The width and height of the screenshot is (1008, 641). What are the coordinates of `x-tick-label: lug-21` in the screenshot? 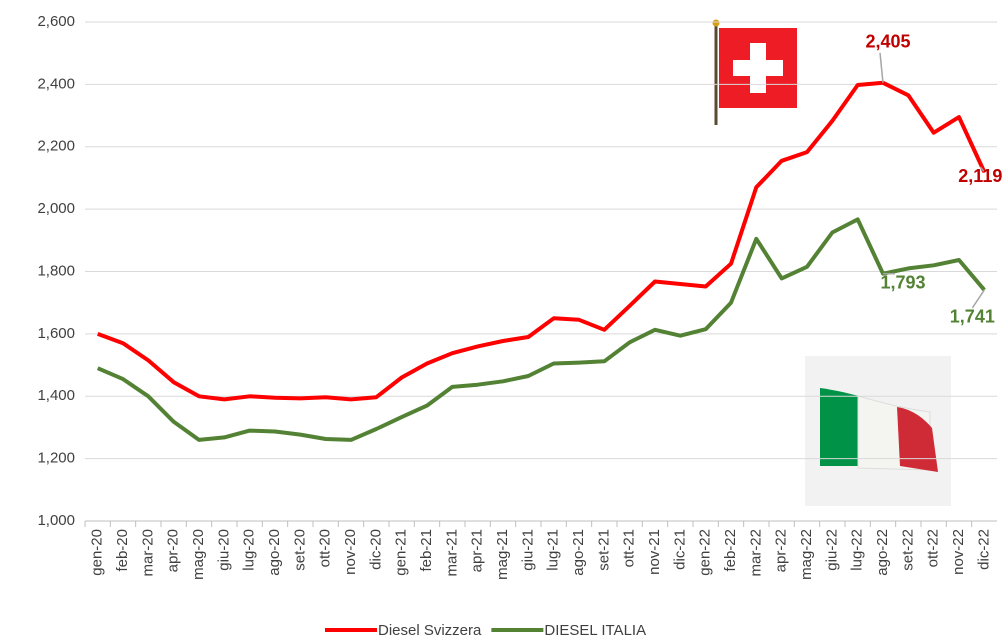 It's located at (553, 550).